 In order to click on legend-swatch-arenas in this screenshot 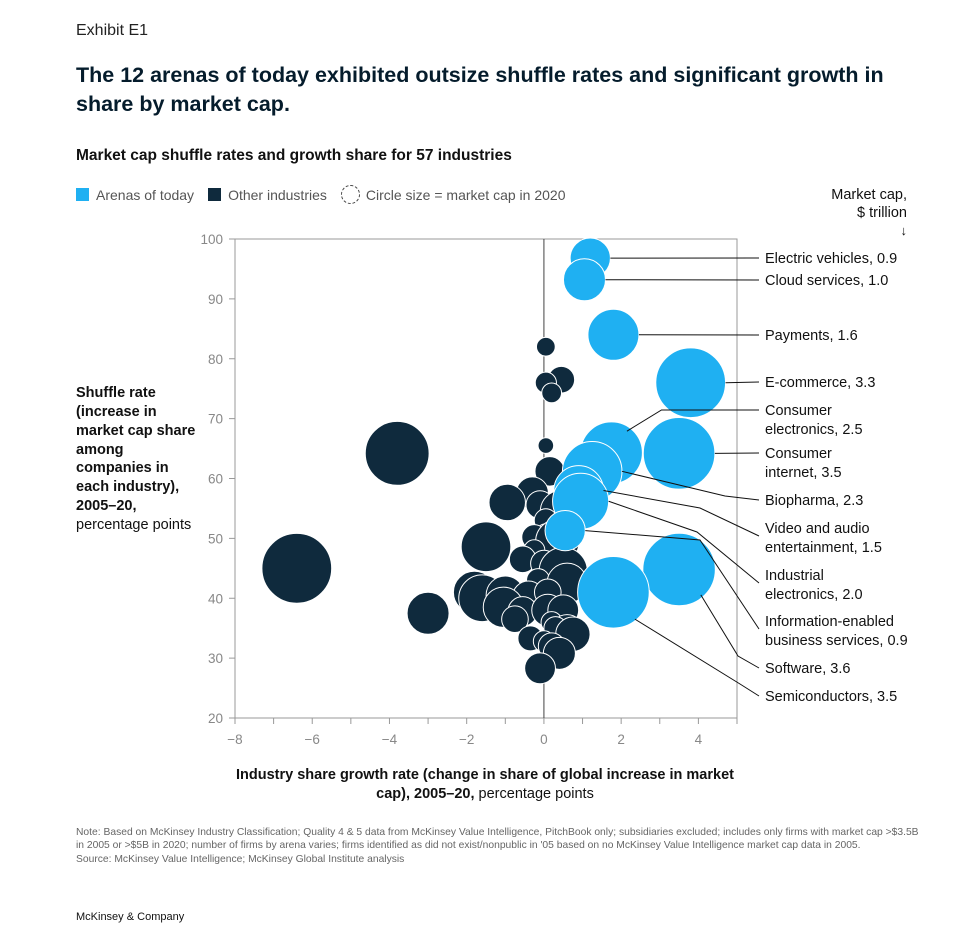, I will do `click(82, 194)`.